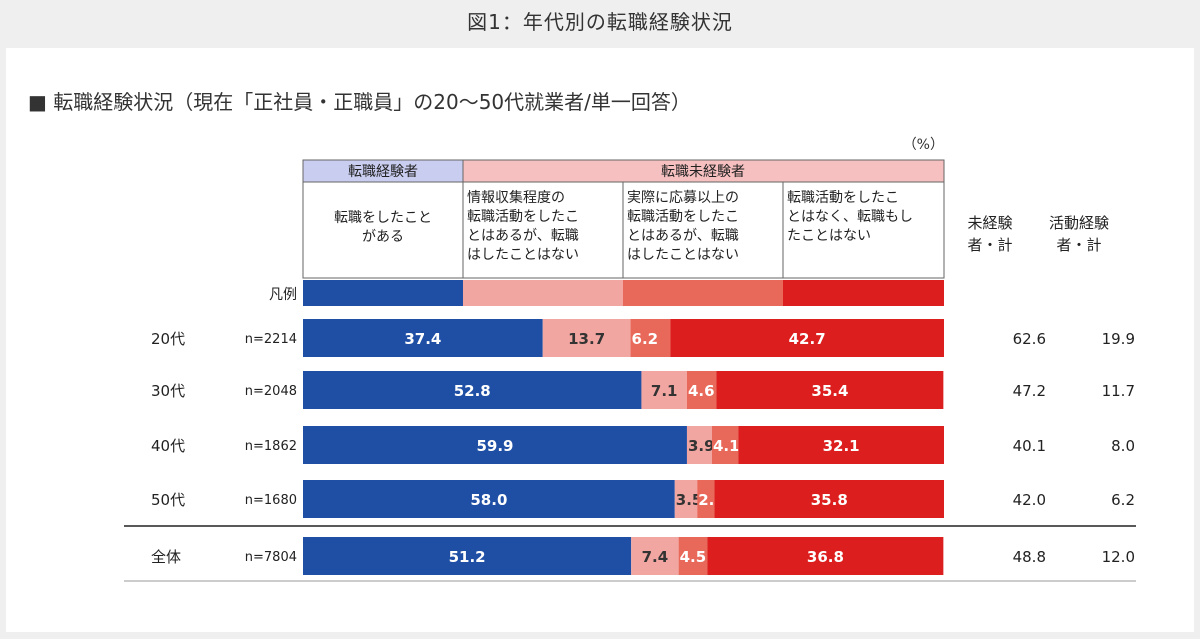 The width and height of the screenshot is (1200, 639). I want to click on sample-size-label: n=1680, so click(271, 500).